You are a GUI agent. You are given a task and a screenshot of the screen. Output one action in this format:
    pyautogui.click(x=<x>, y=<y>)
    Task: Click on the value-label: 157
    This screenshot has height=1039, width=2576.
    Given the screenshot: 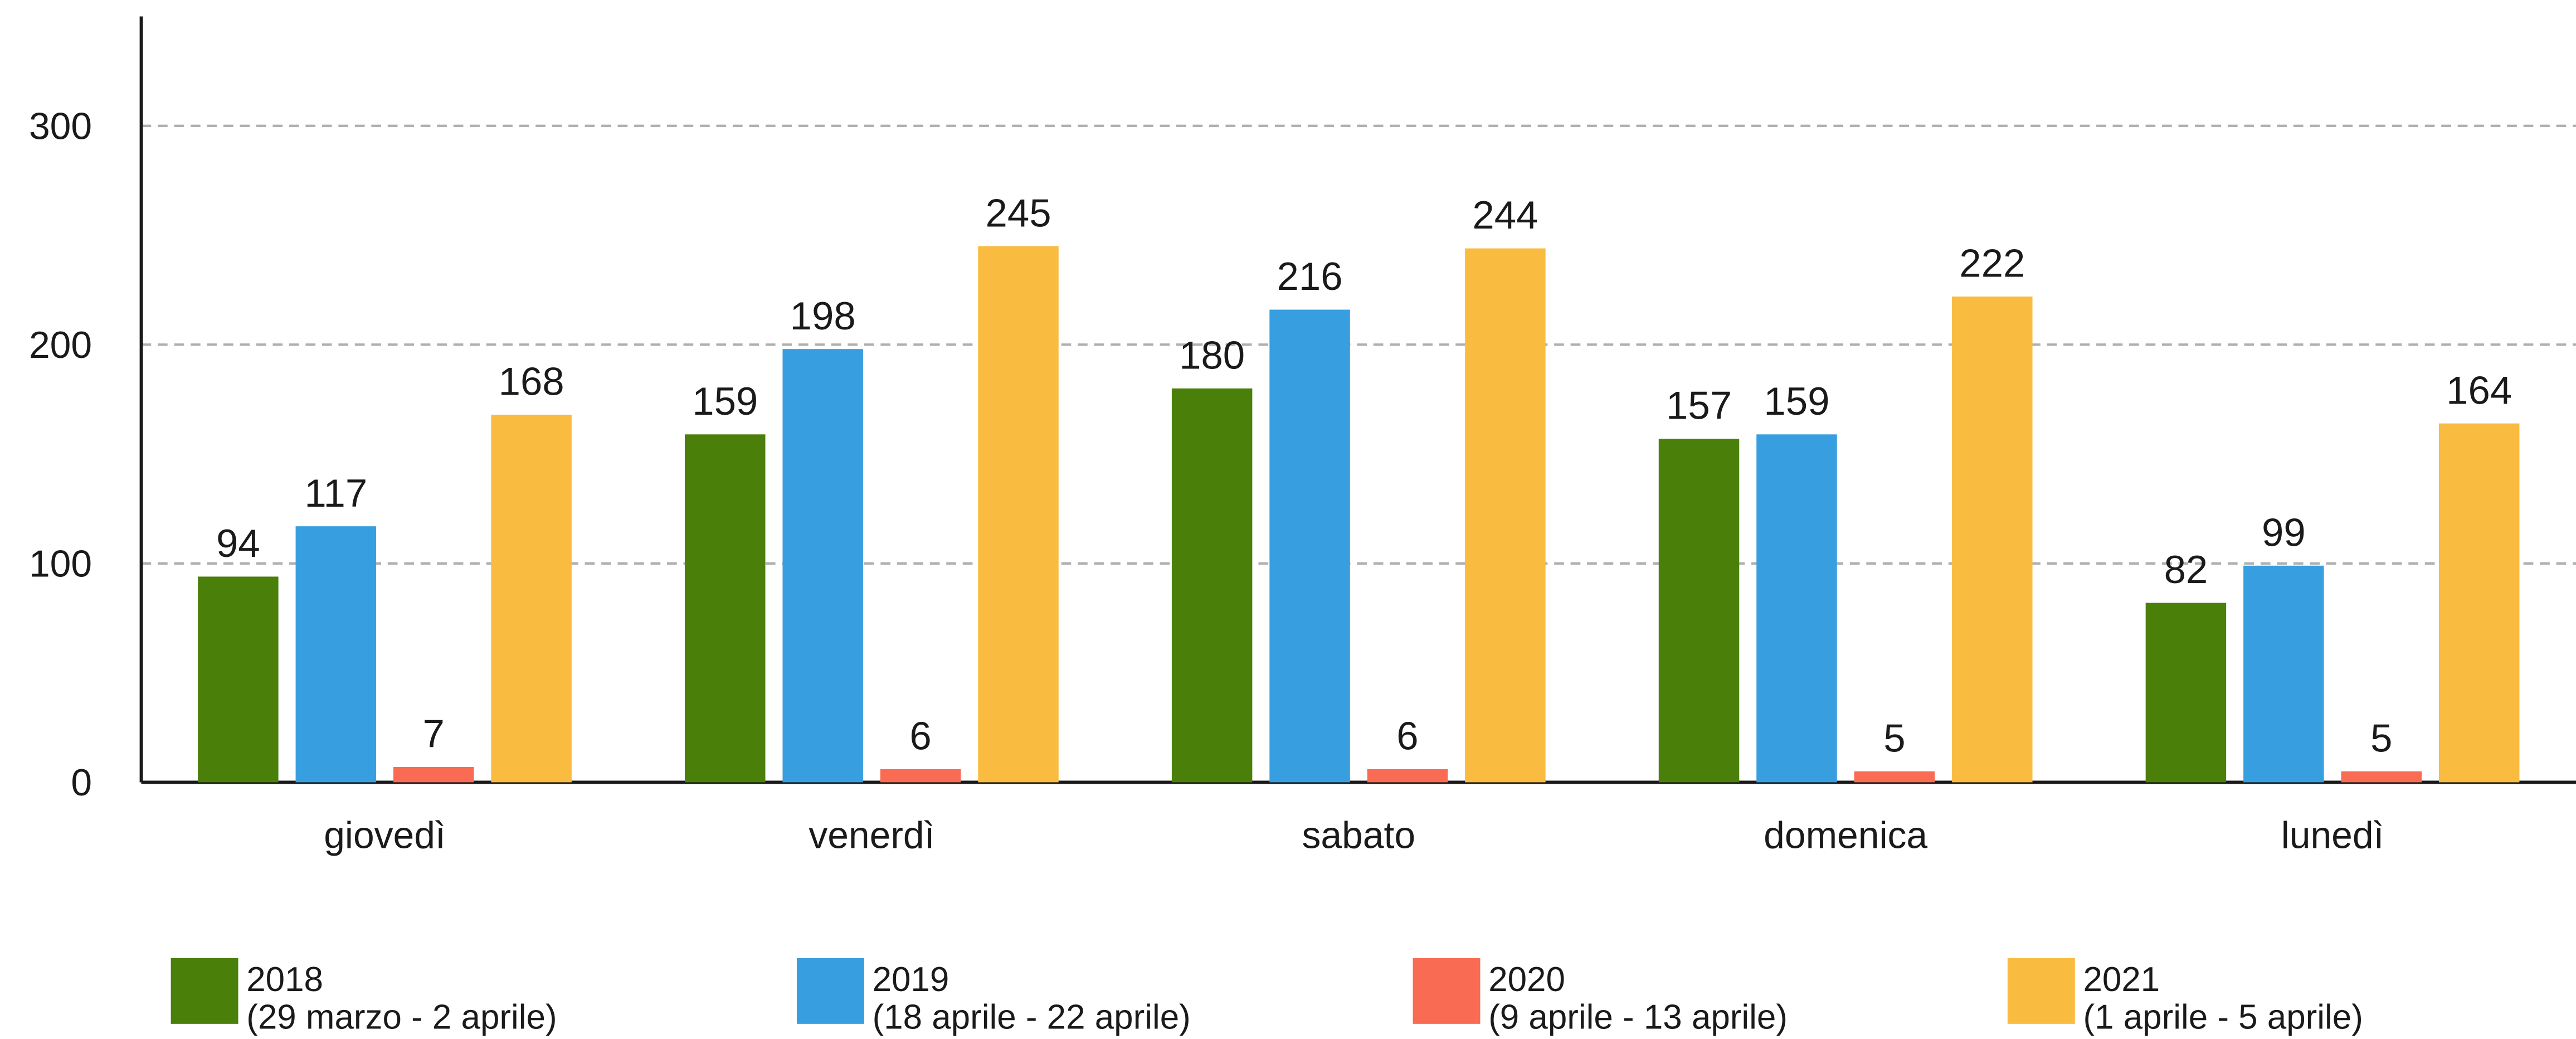 What is the action you would take?
    pyautogui.click(x=1699, y=405)
    